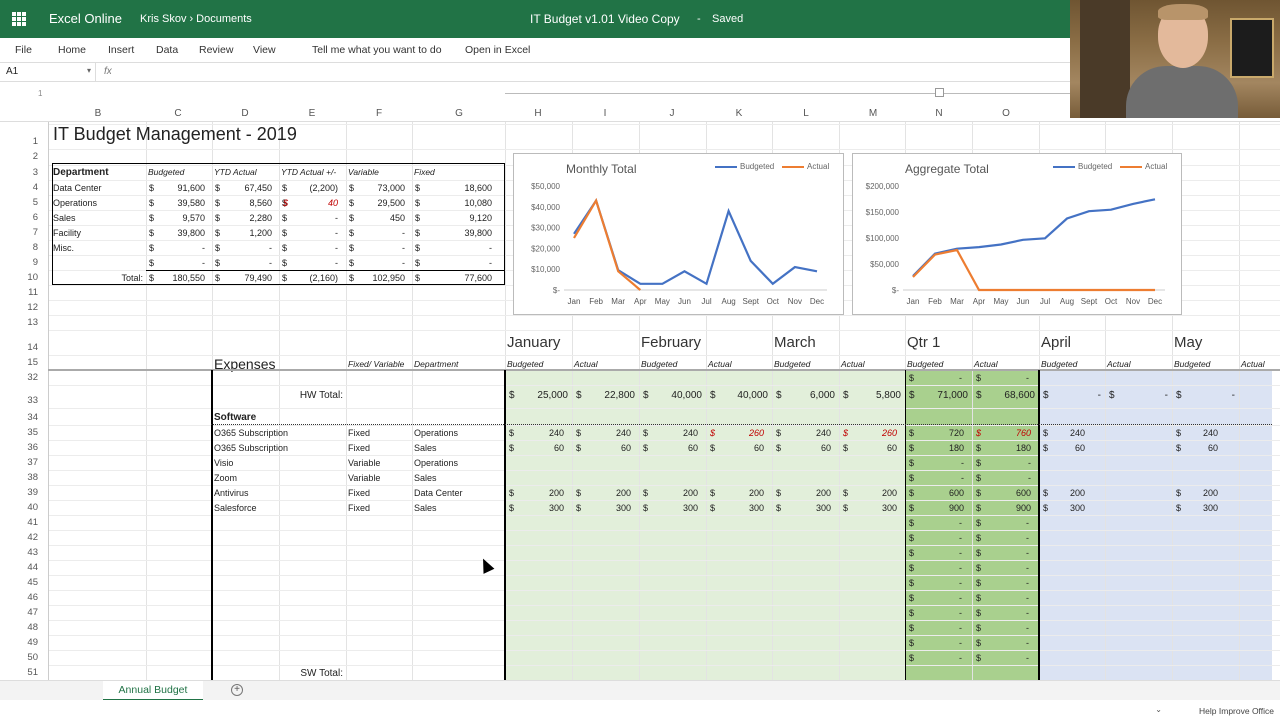  What do you see at coordinates (32, 322) in the screenshot?
I see `row-header-13: 13` at bounding box center [32, 322].